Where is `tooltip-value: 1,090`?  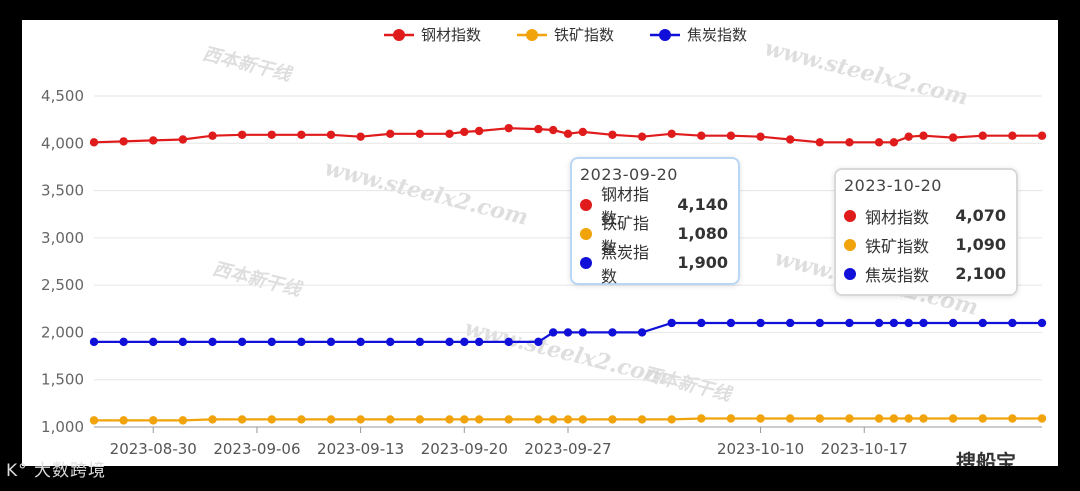
tooltip-value: 1,090 is located at coordinates (980, 244).